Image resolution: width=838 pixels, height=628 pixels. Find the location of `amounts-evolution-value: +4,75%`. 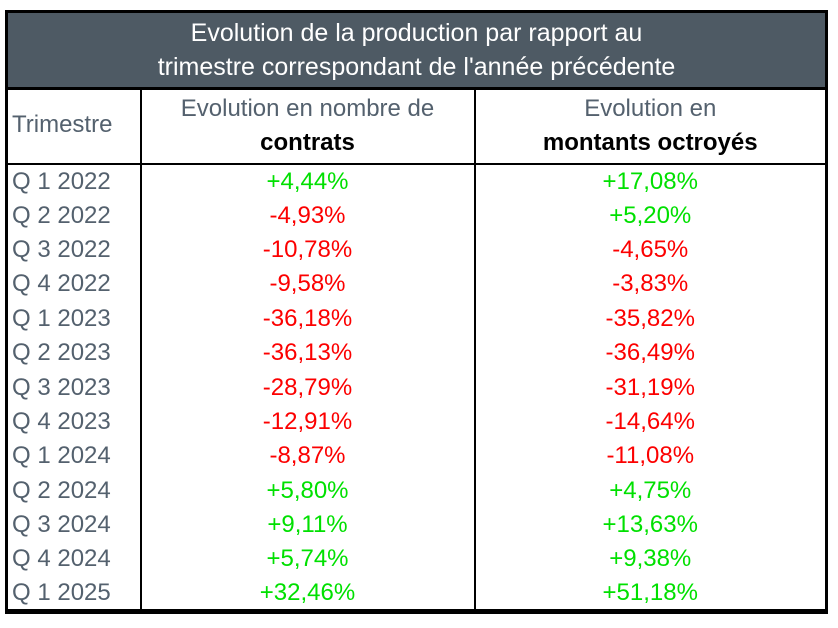

amounts-evolution-value: +4,75% is located at coordinates (650, 490).